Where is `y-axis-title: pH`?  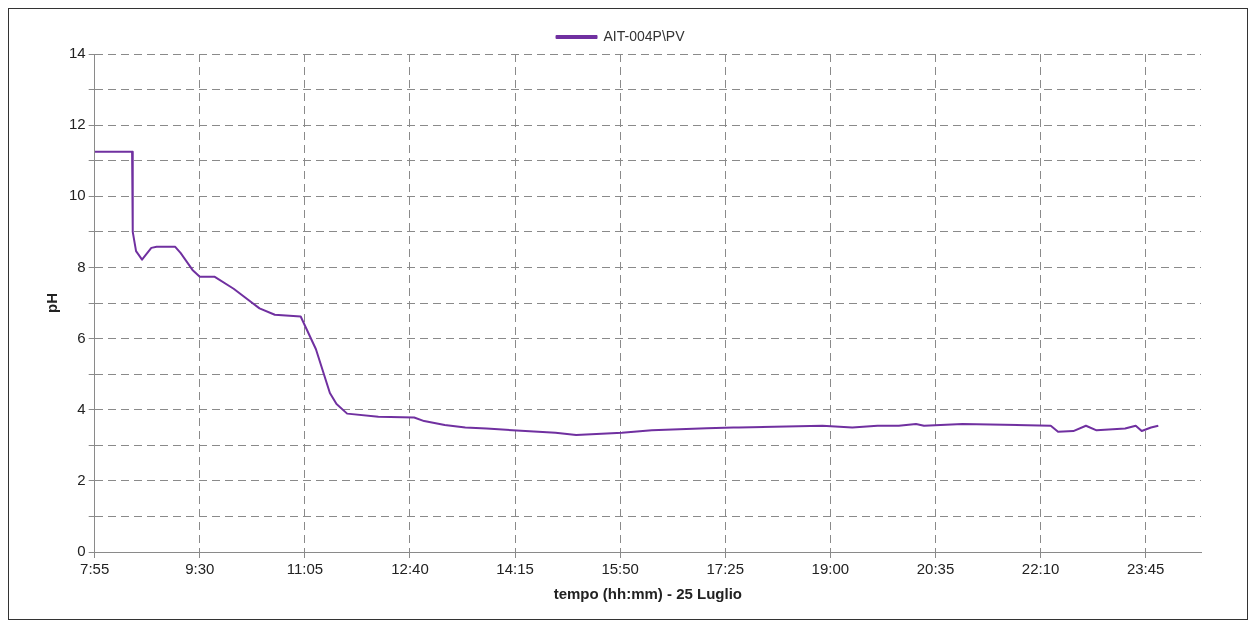 y-axis-title: pH is located at coordinates (52, 303).